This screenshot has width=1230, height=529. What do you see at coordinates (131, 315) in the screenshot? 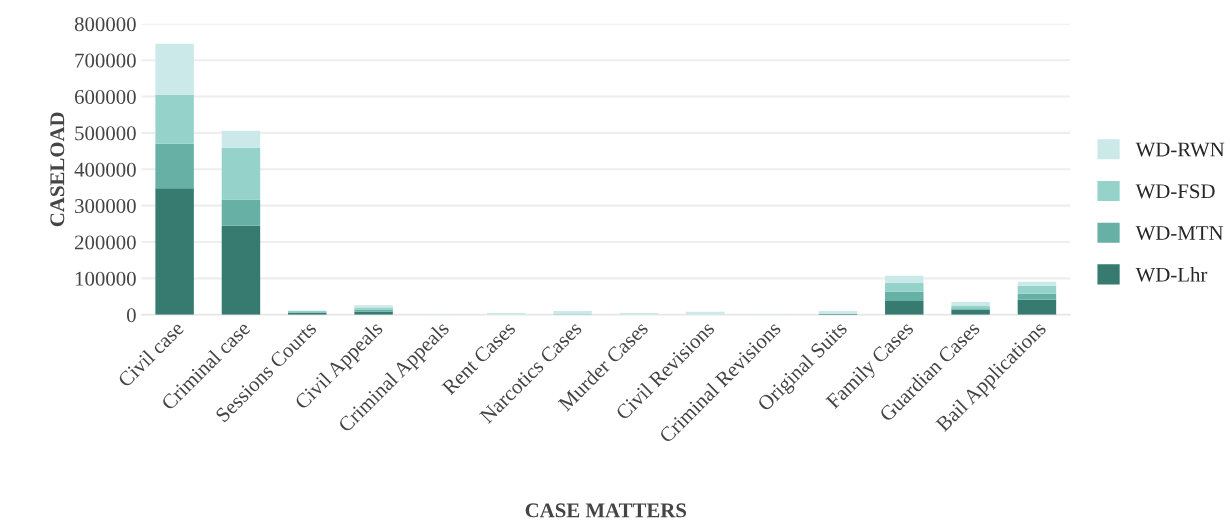
I see `y-tick-label: 0` at bounding box center [131, 315].